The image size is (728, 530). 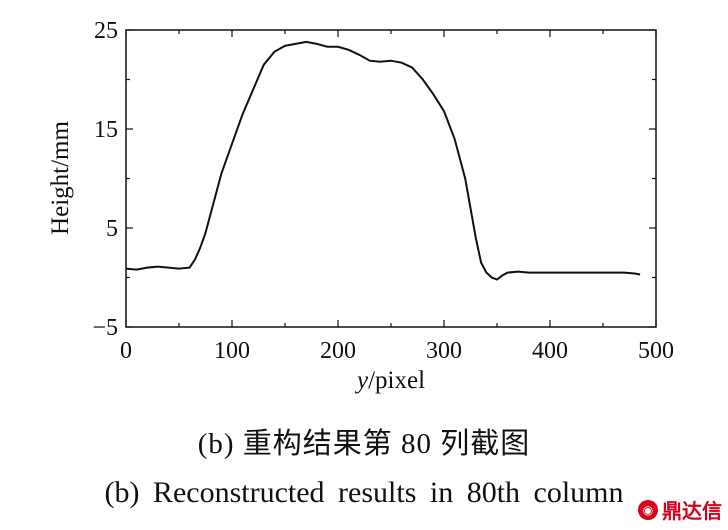 I want to click on watermark: ◉ 鼎达信, so click(x=680, y=509).